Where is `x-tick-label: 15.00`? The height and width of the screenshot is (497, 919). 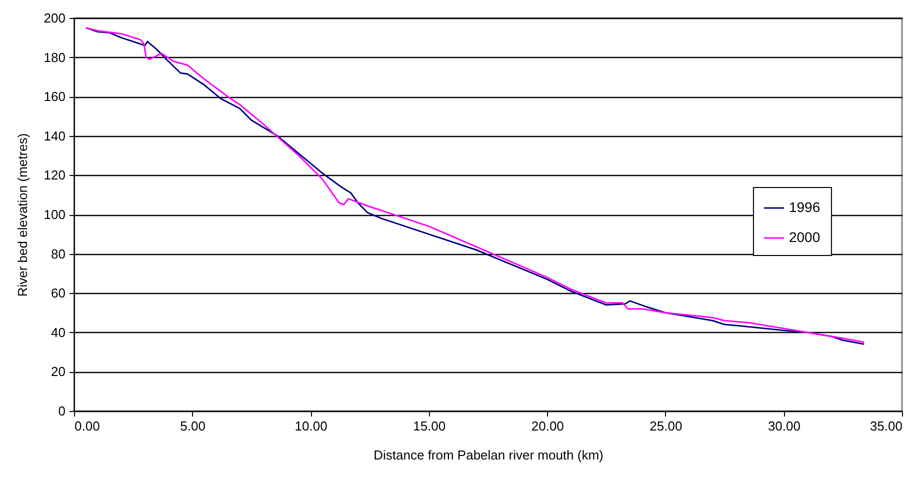 x-tick-label: 15.00 is located at coordinates (429, 426).